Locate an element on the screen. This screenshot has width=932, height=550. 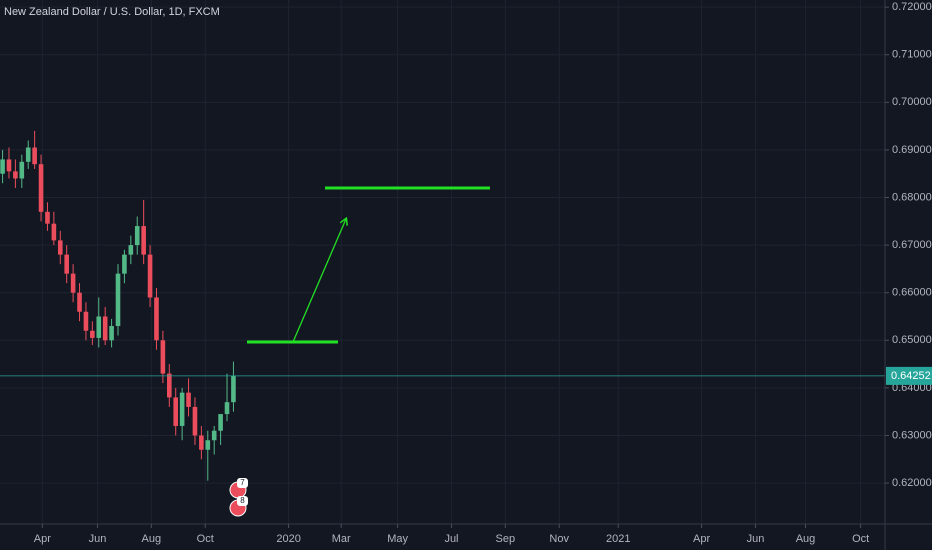
x-tick-label: Sep is located at coordinates (506, 539).